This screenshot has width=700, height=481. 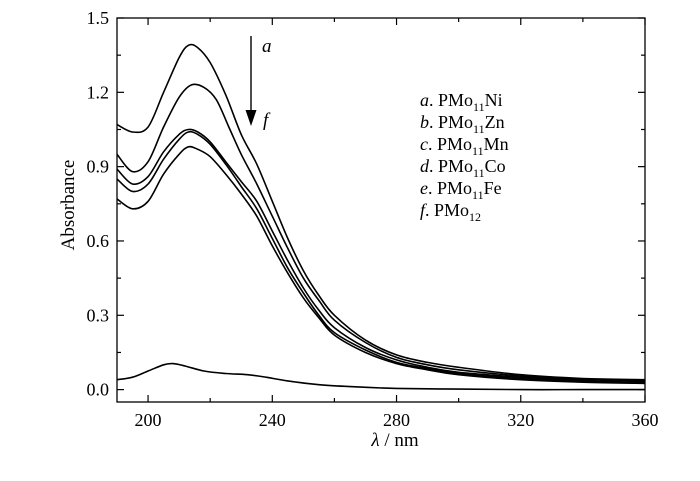 What do you see at coordinates (380, 376) in the screenshot?
I see `series-line-f` at bounding box center [380, 376].